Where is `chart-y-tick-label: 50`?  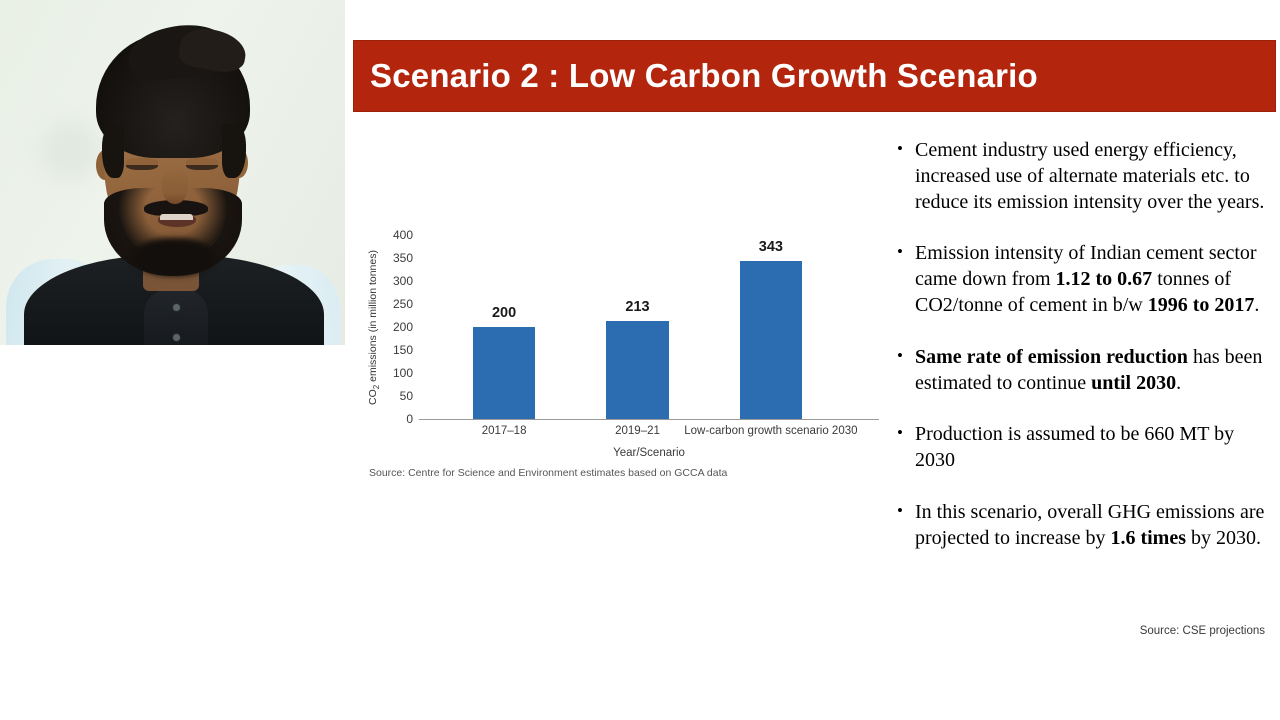
chart-y-tick-label: 50 is located at coordinates (406, 396).